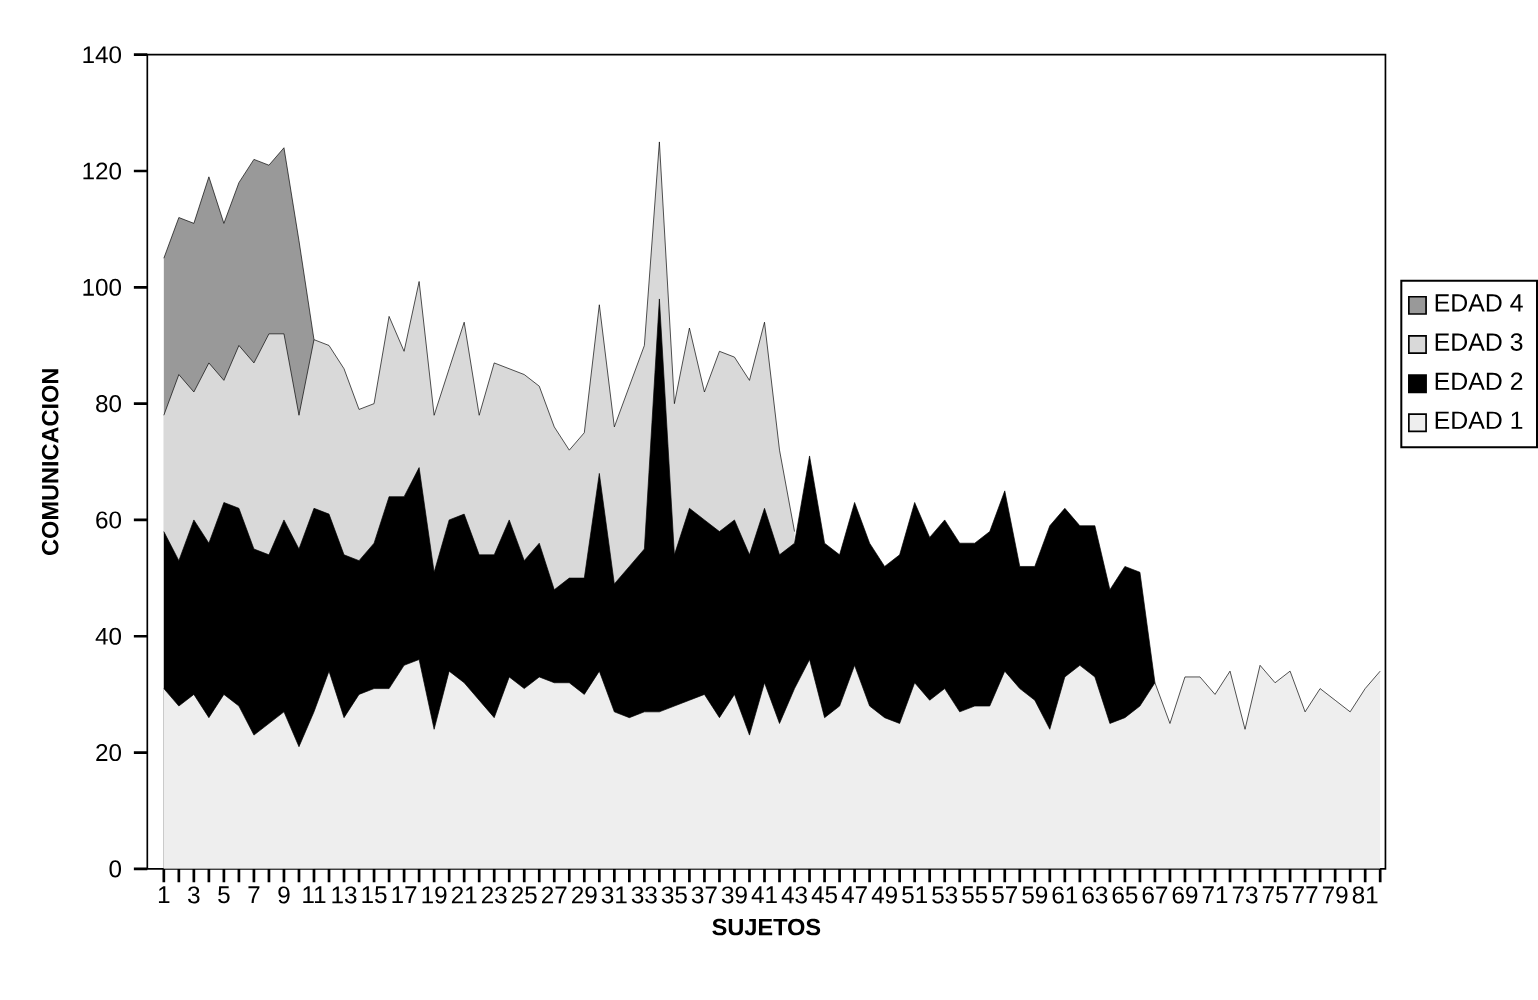 The width and height of the screenshot is (1538, 1000). Describe the element at coordinates (1125, 895) in the screenshot. I see `x-tick-label: 65` at that location.